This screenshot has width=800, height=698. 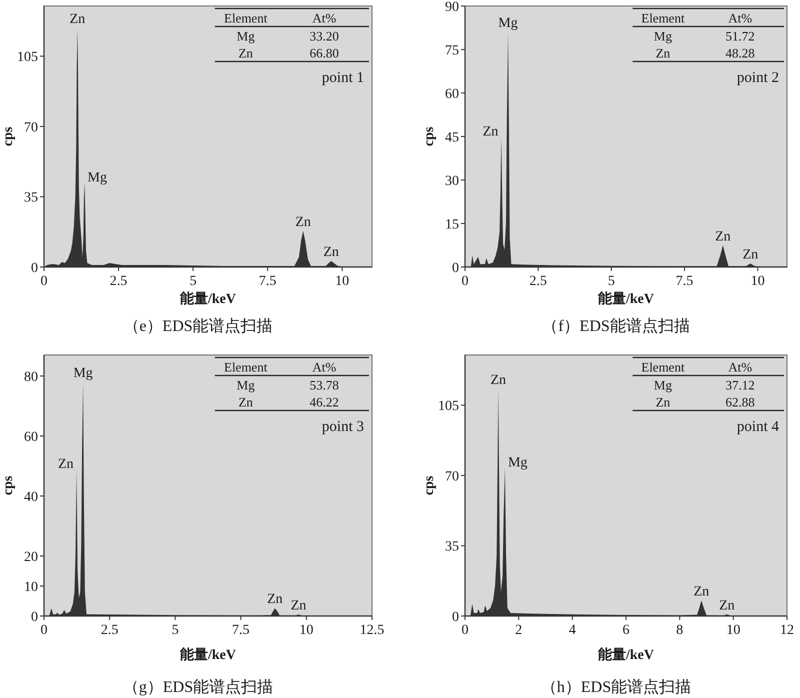 I want to click on annotation: 66.80, so click(x=324, y=53).